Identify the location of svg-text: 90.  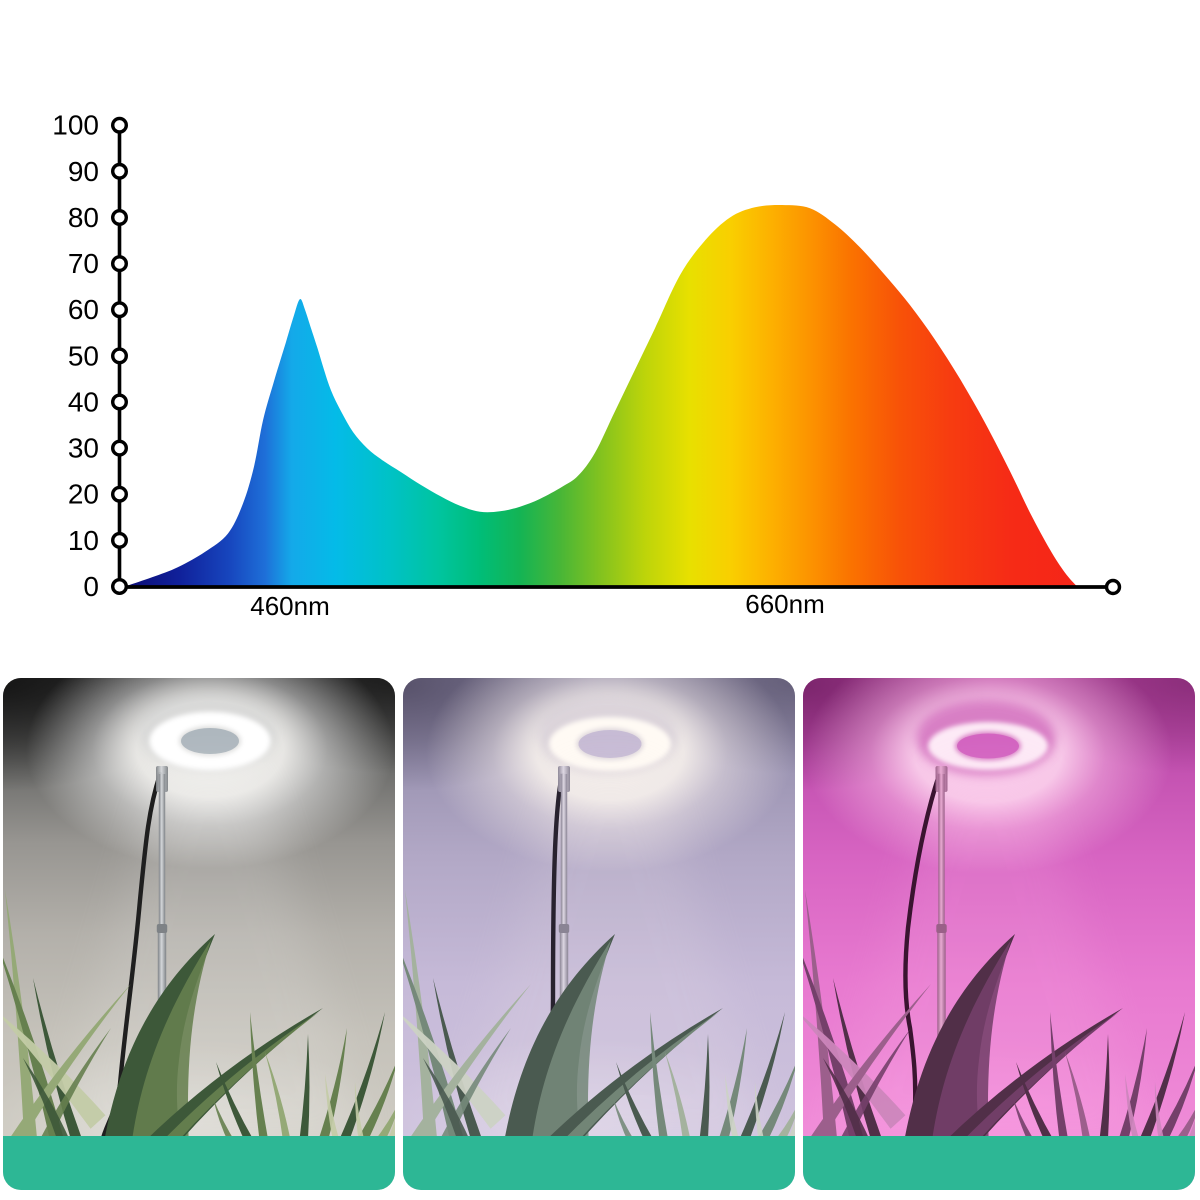
(83, 171).